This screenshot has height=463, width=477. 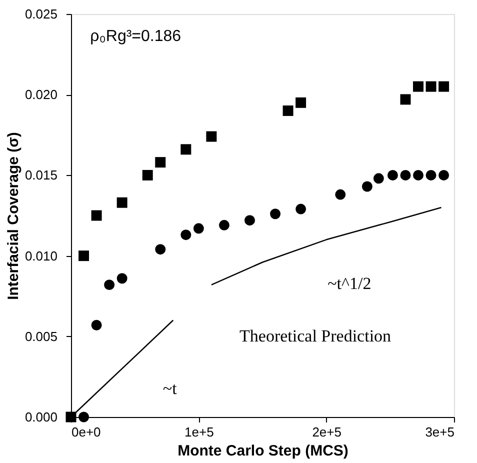 I want to click on y-tick-label: 0.025, so click(x=41, y=14).